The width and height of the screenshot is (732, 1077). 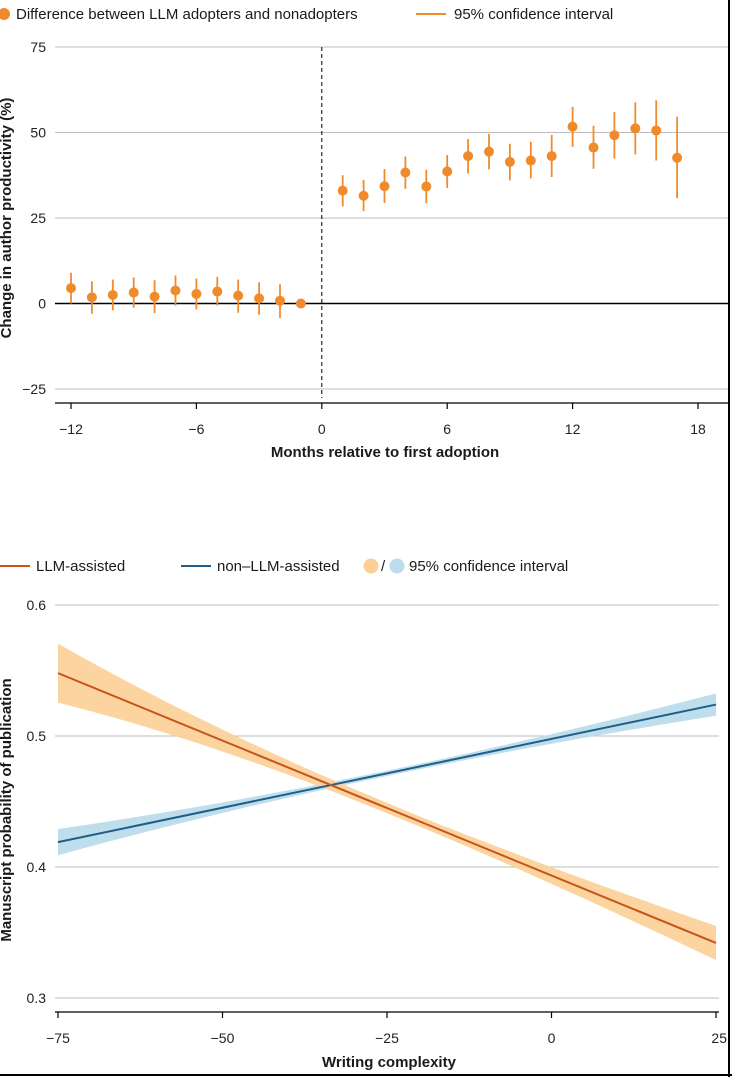 What do you see at coordinates (34, 389) in the screenshot?
I see `y-tick-label: −25` at bounding box center [34, 389].